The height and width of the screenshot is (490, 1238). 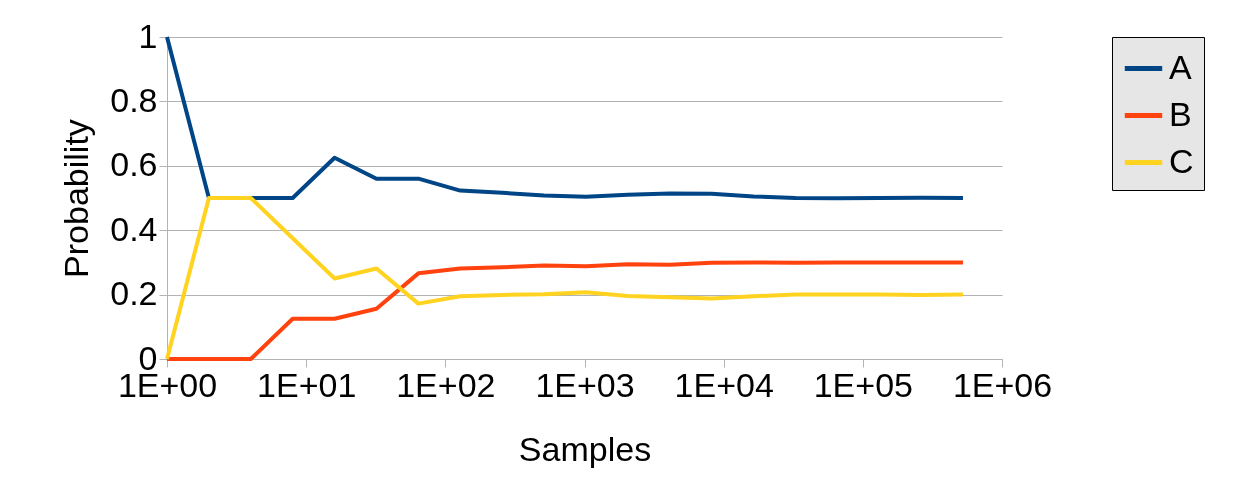 I want to click on x-tick-label: 1E+01, so click(x=307, y=384).